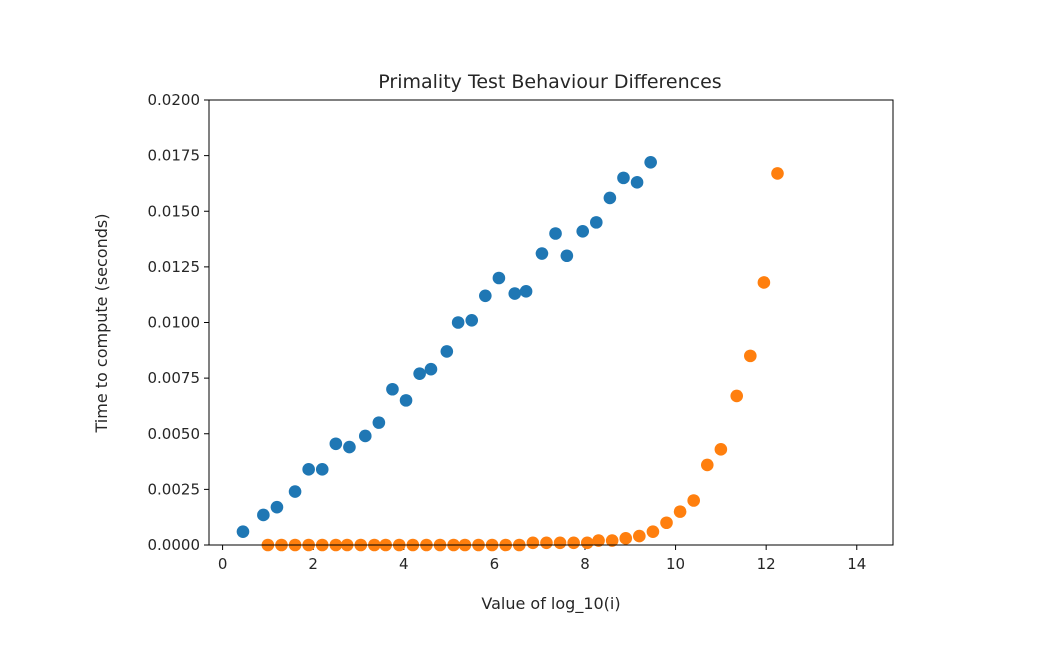 Image resolution: width=1040 pixels, height=652 pixels. What do you see at coordinates (675, 564) in the screenshot?
I see `x-tick-label: 10` at bounding box center [675, 564].